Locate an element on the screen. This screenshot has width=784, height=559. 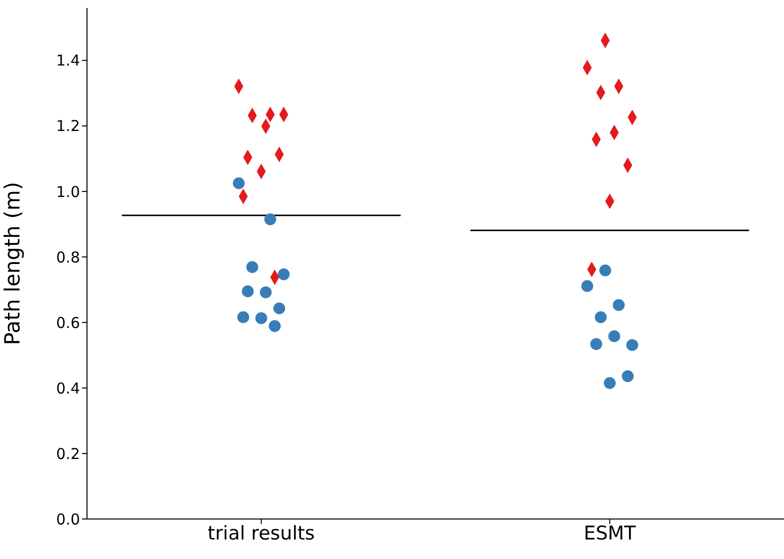
y-tick-label: 0.2 is located at coordinates (68, 453).